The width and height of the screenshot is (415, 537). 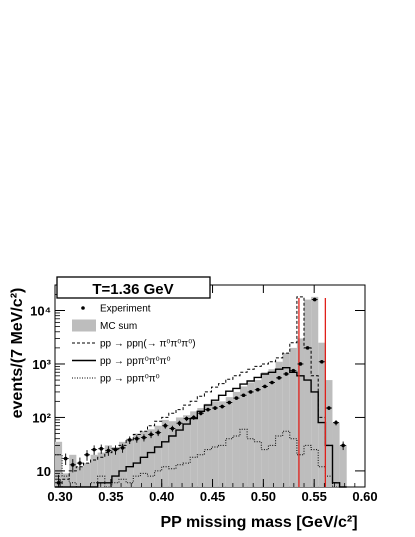 I want to click on x-tick-label: 0.55, so click(x=314, y=496).